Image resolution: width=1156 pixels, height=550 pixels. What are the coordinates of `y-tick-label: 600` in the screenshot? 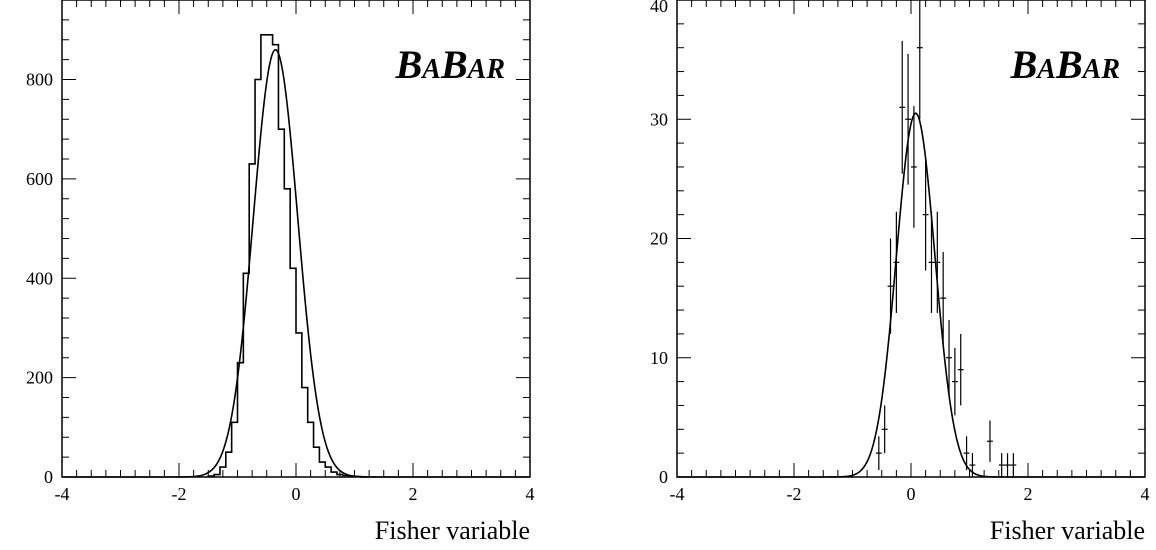 It's located at (39, 179).